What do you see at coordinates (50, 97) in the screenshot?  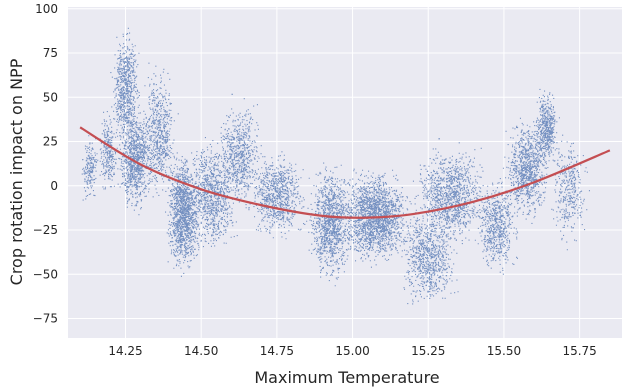 I see `y-tick-label: 50` at bounding box center [50, 97].